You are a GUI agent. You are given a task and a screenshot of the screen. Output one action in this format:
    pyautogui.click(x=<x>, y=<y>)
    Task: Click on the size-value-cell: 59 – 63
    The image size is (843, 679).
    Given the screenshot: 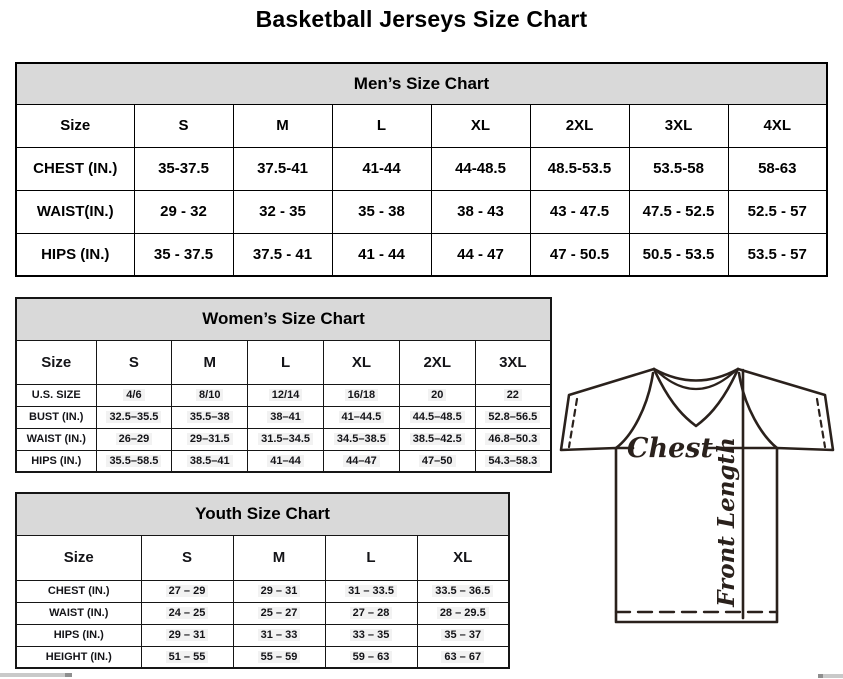 What is the action you would take?
    pyautogui.click(x=371, y=657)
    